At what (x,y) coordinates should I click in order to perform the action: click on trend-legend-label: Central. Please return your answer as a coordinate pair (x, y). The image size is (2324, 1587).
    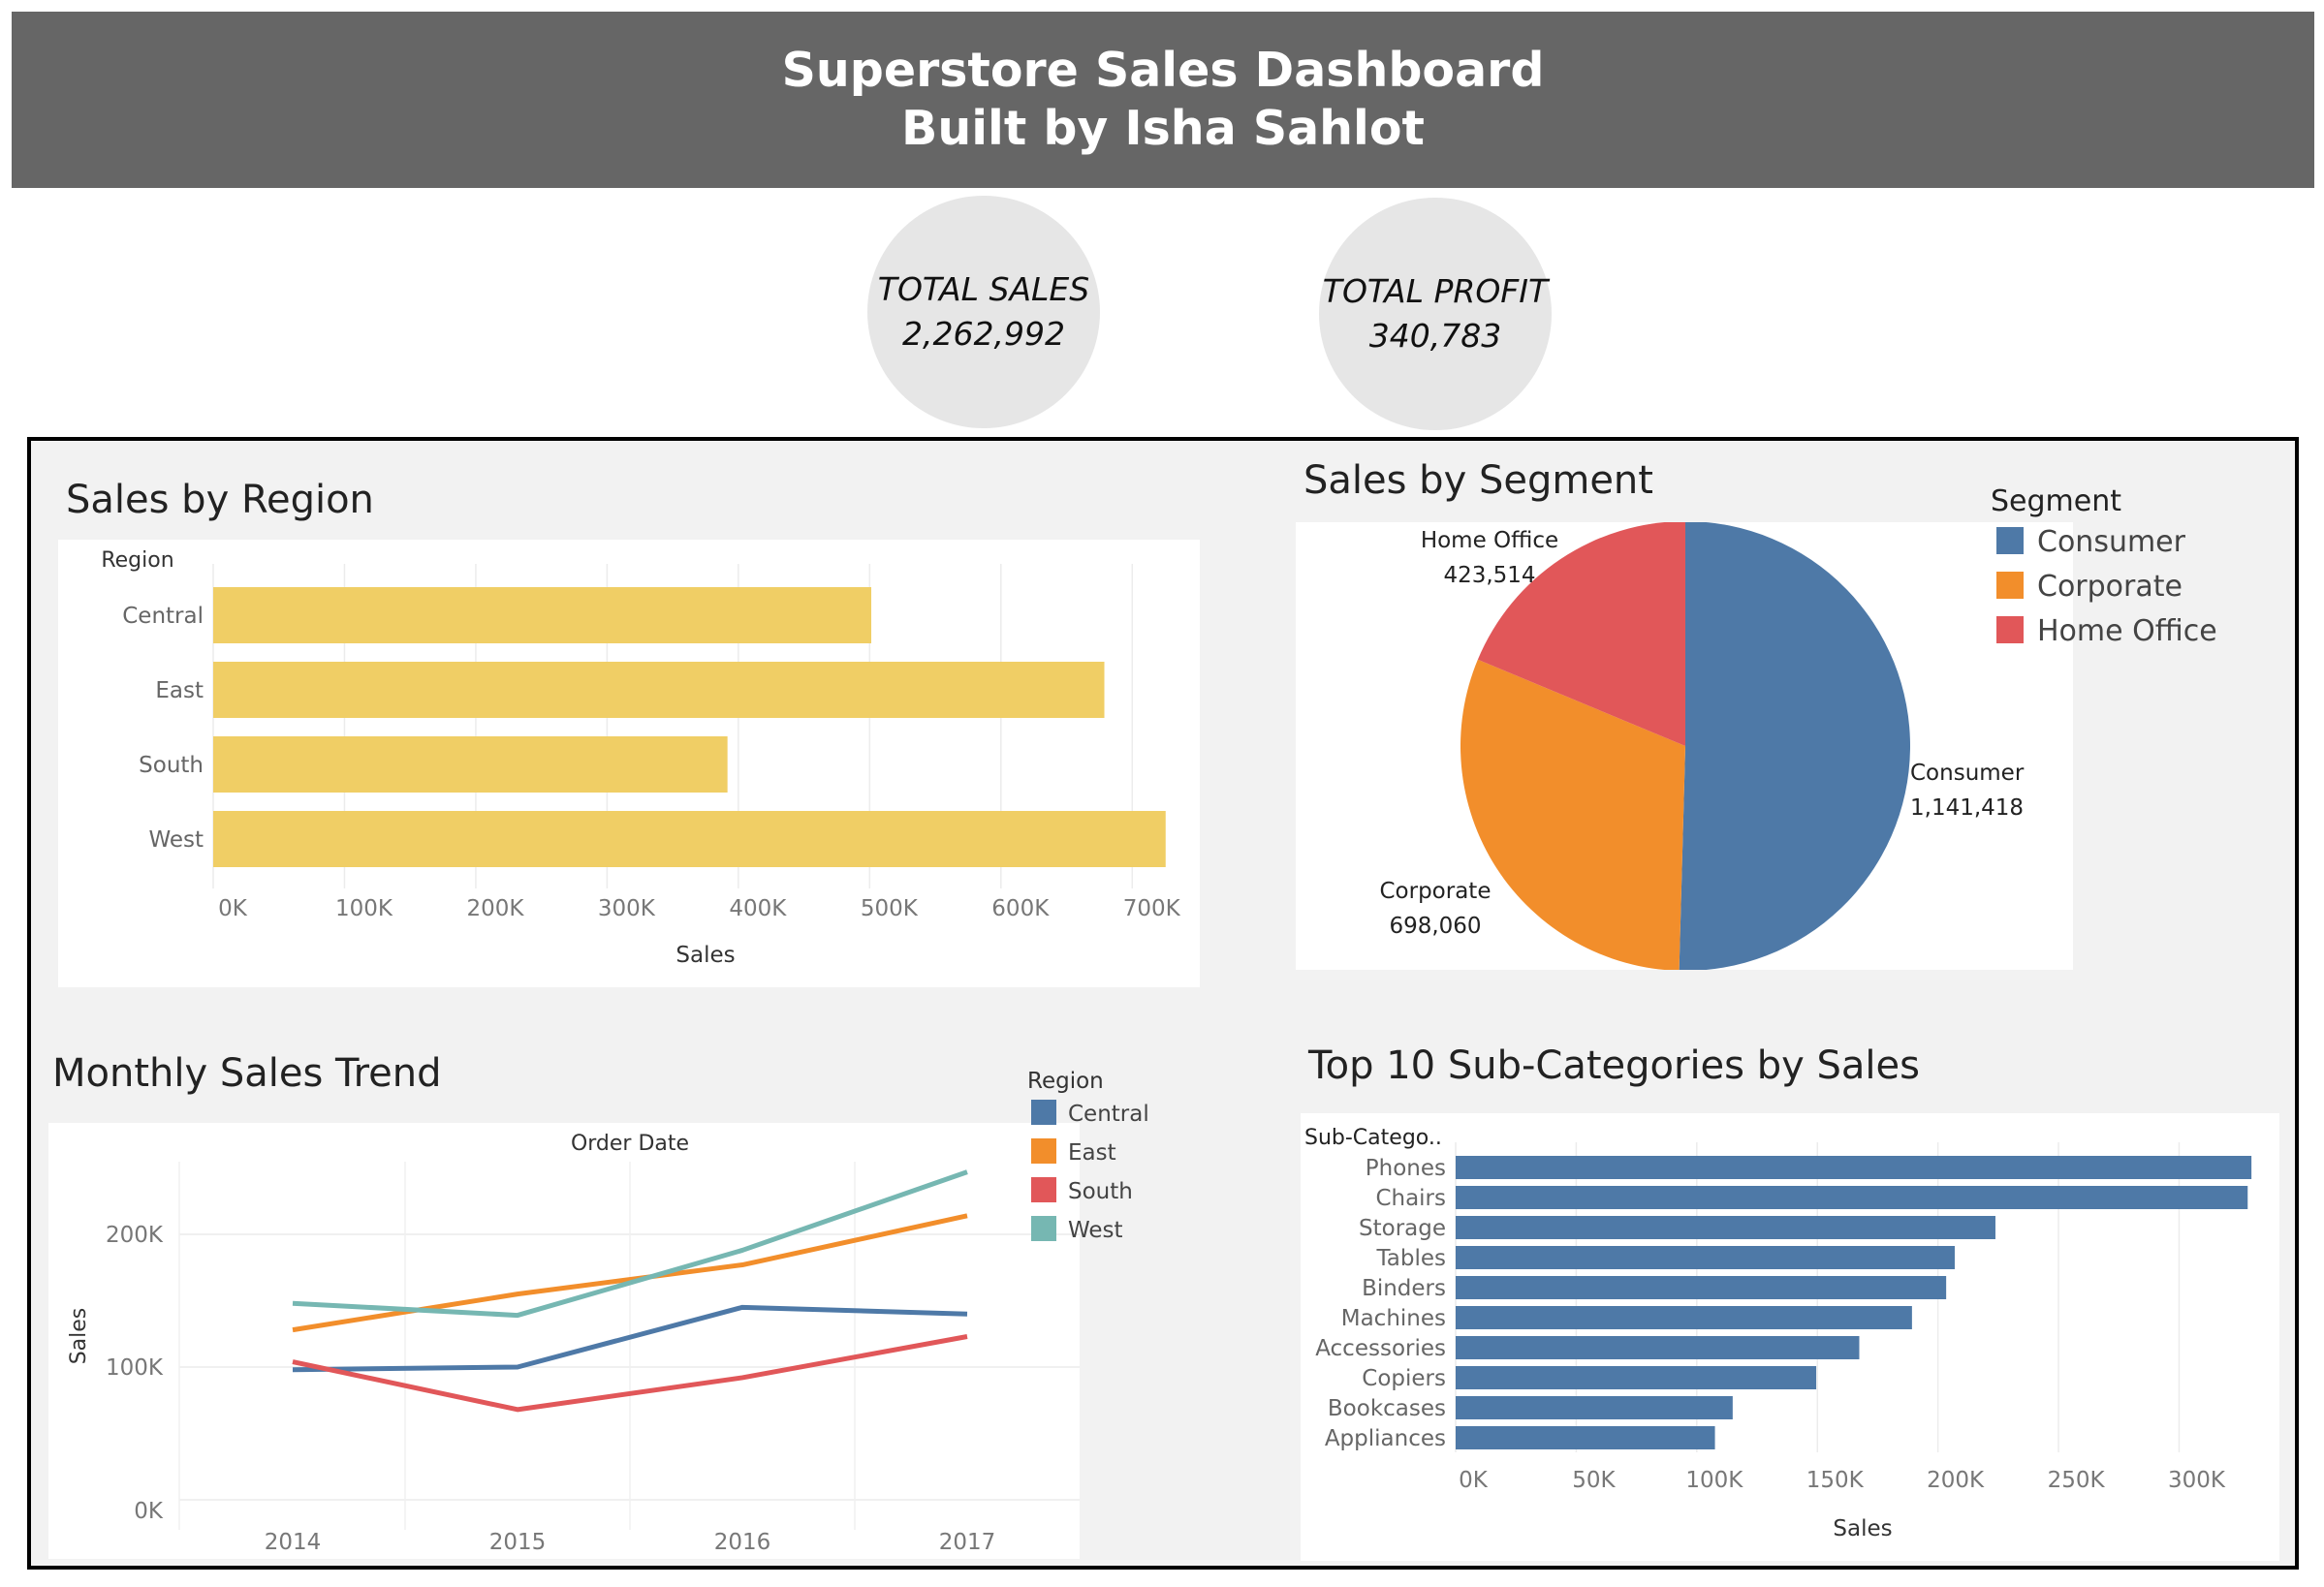
    Looking at the image, I should click on (1108, 1114).